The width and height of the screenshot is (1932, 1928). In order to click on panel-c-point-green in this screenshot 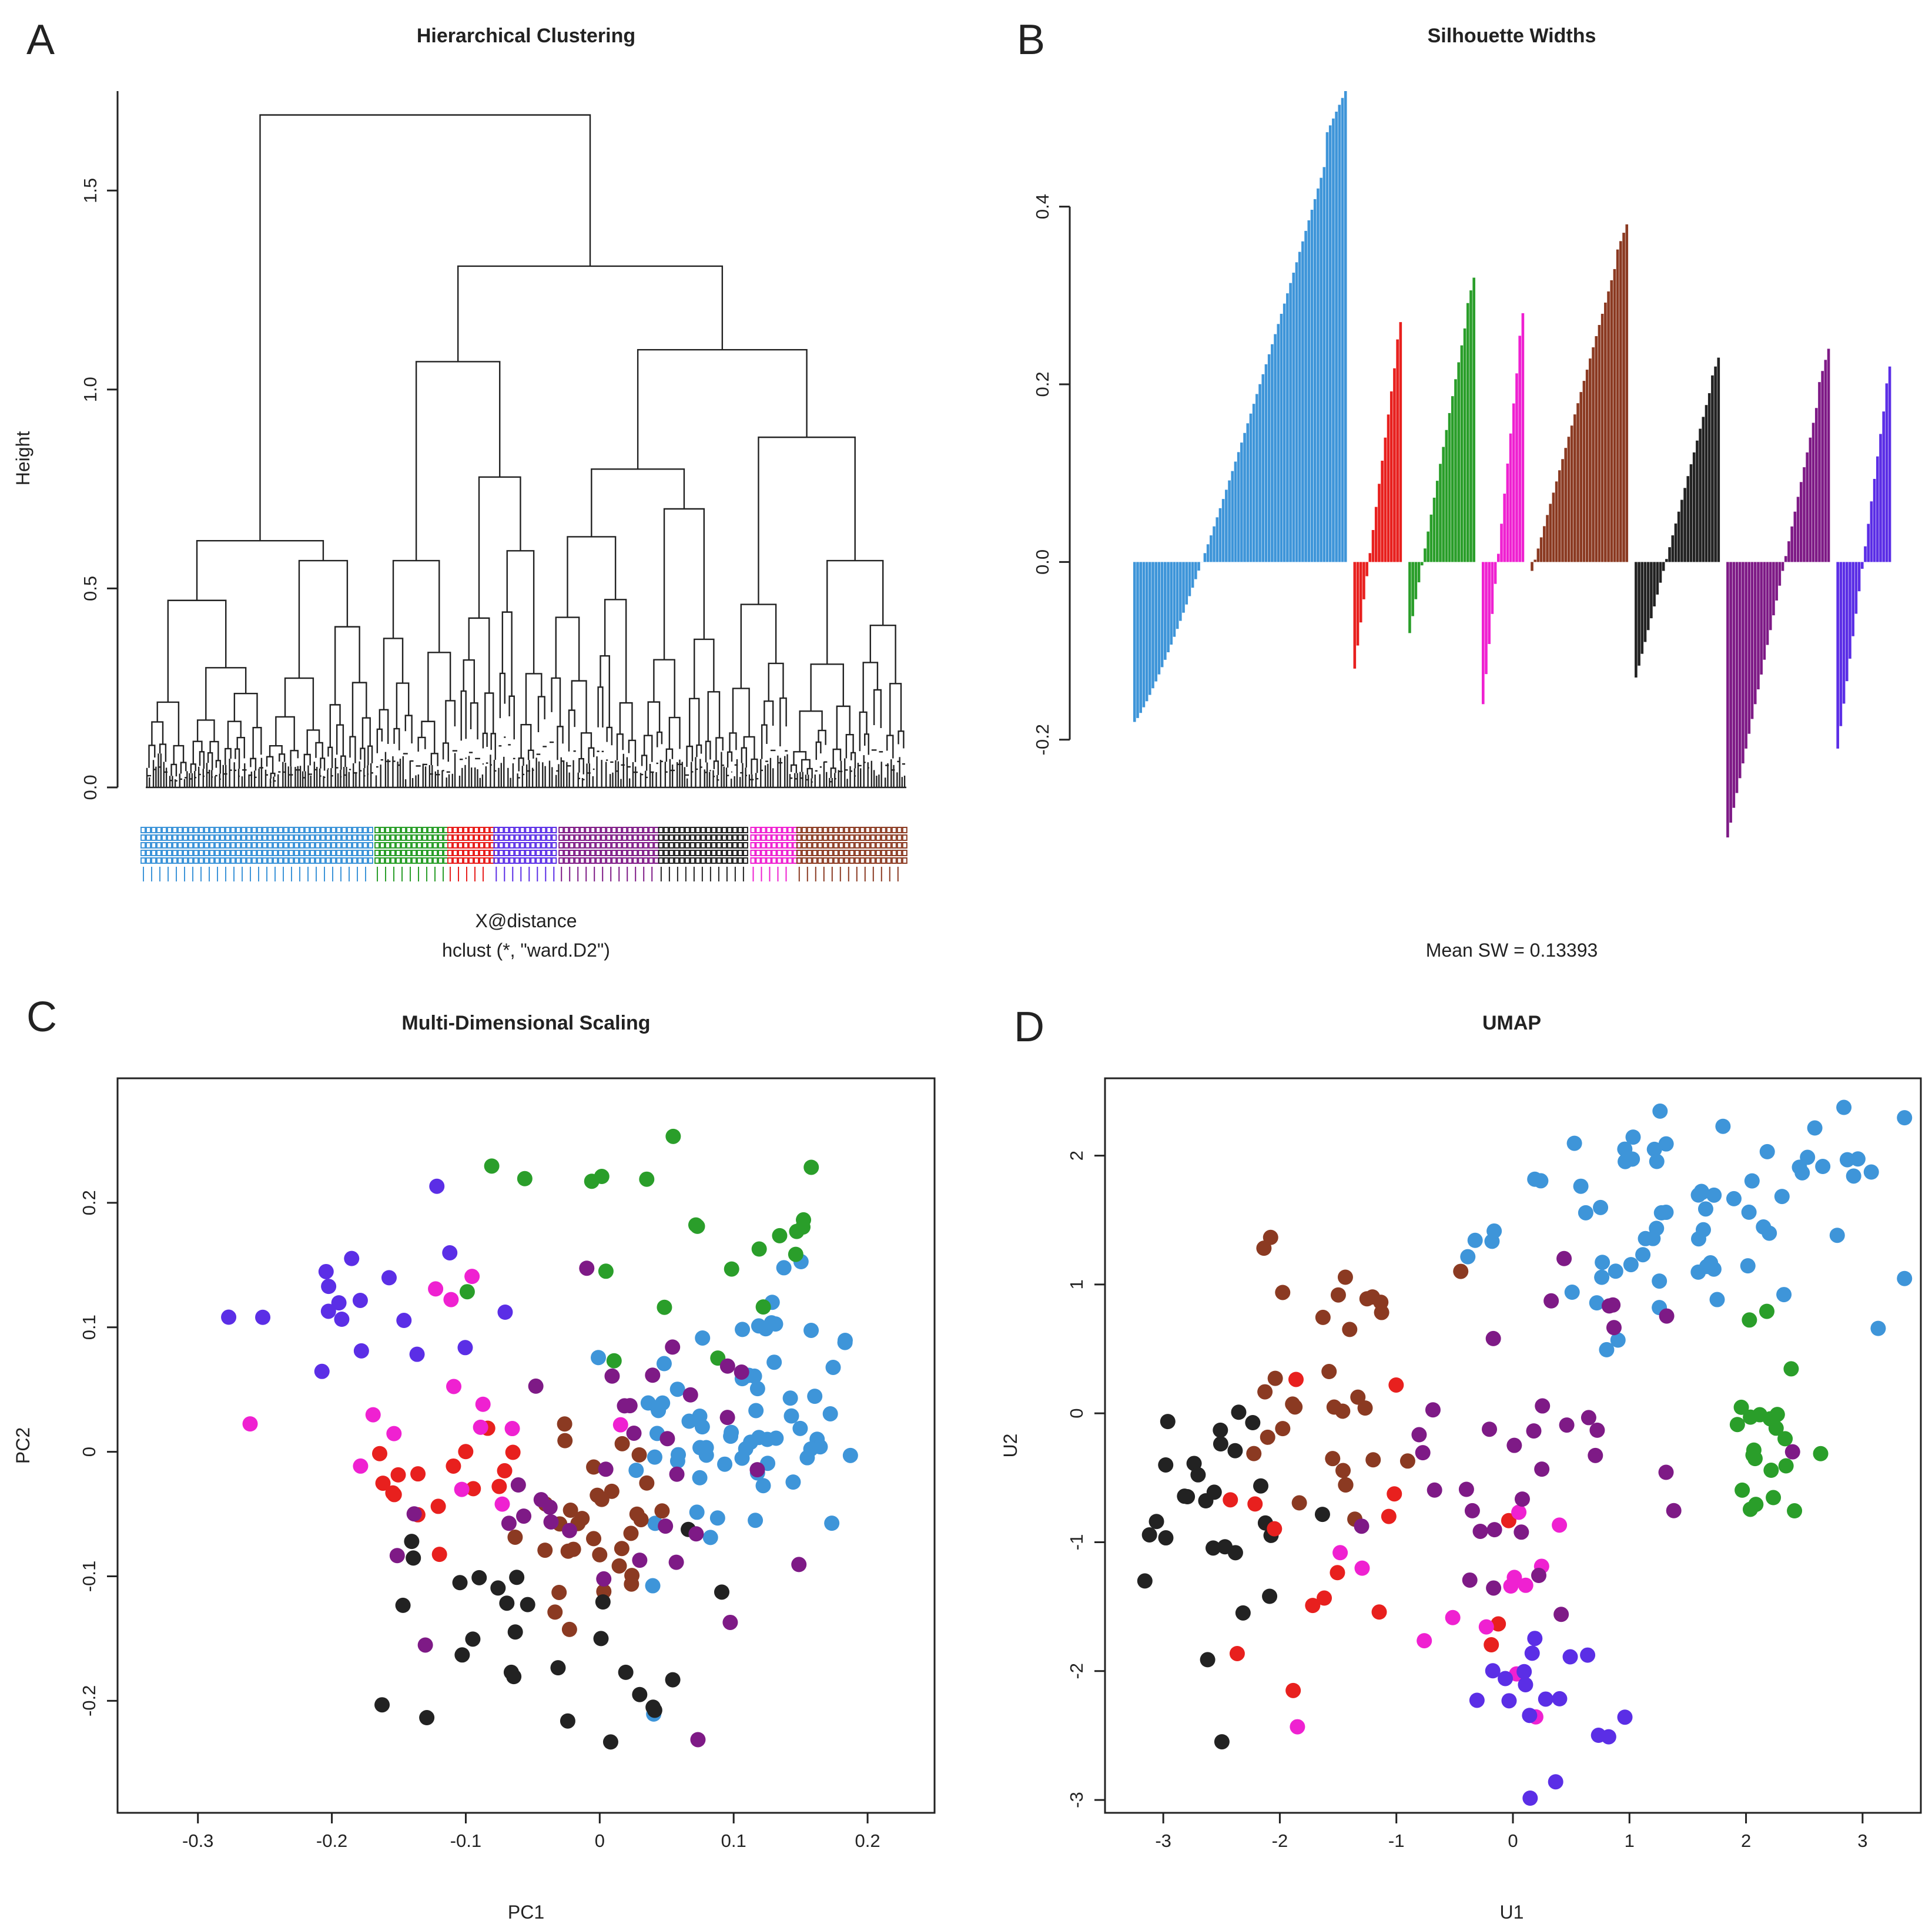, I will do `click(795, 1254)`.